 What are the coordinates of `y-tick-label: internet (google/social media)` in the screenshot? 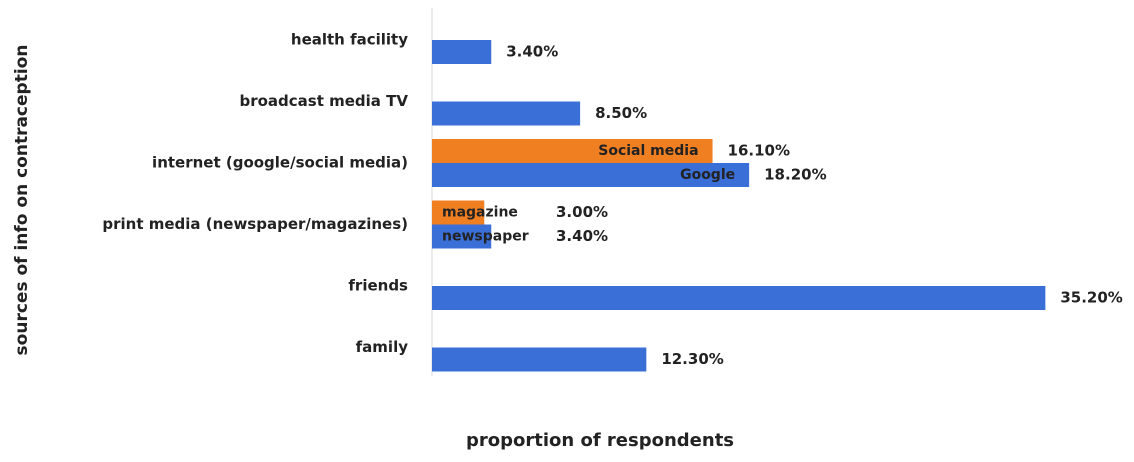 It's located at (280, 163).